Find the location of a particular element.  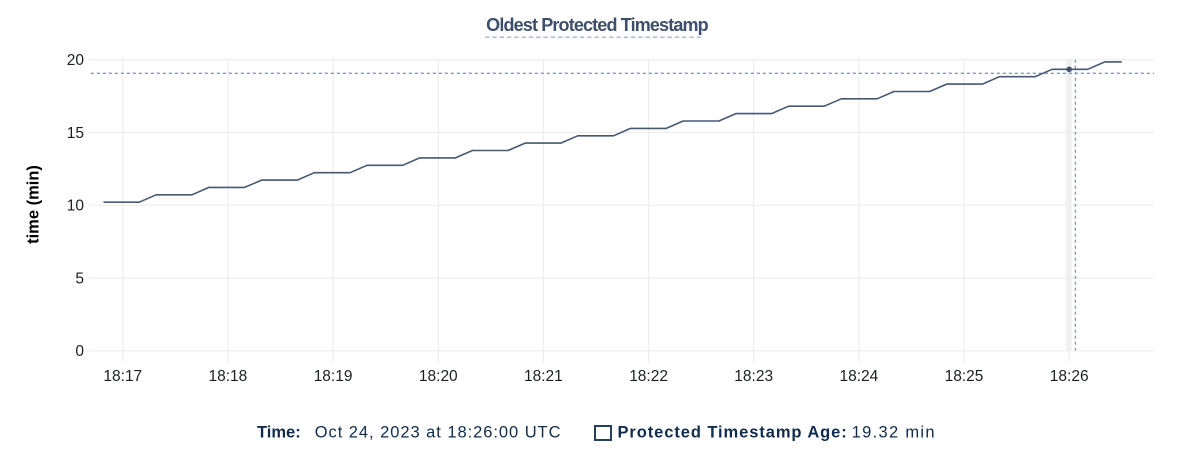

svg-text: 18:25 is located at coordinates (964, 376).